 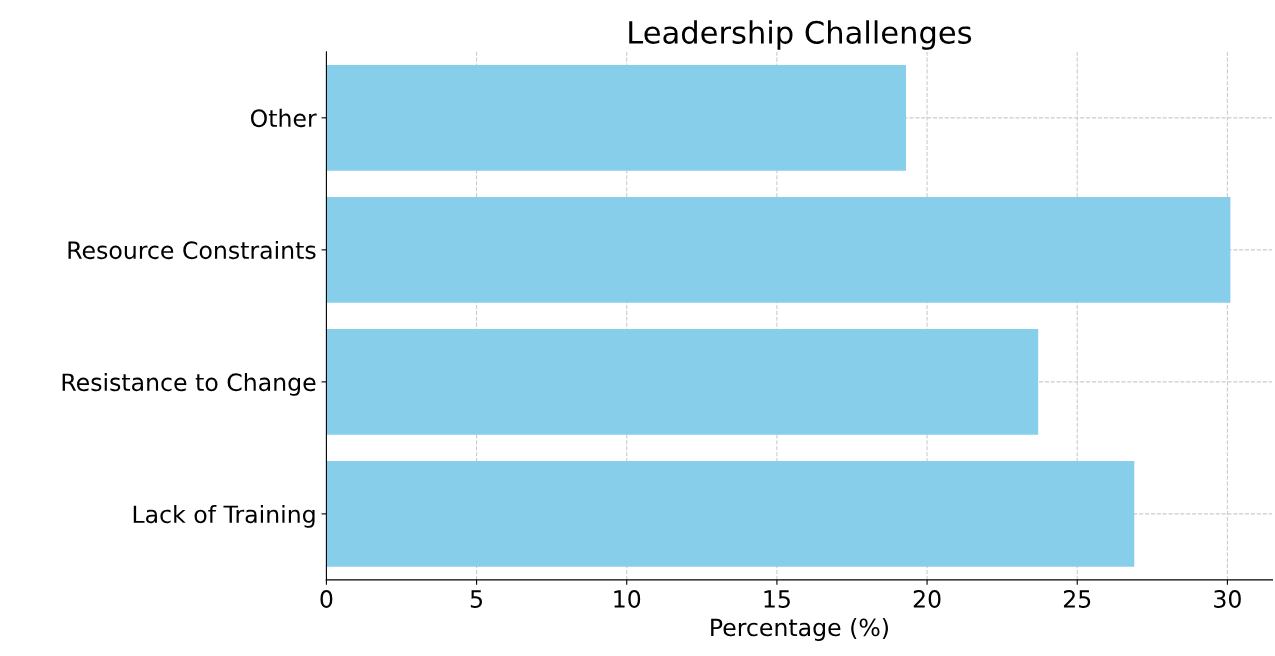 What do you see at coordinates (224, 516) in the screenshot?
I see `y-tick-label: Lack of Training` at bounding box center [224, 516].